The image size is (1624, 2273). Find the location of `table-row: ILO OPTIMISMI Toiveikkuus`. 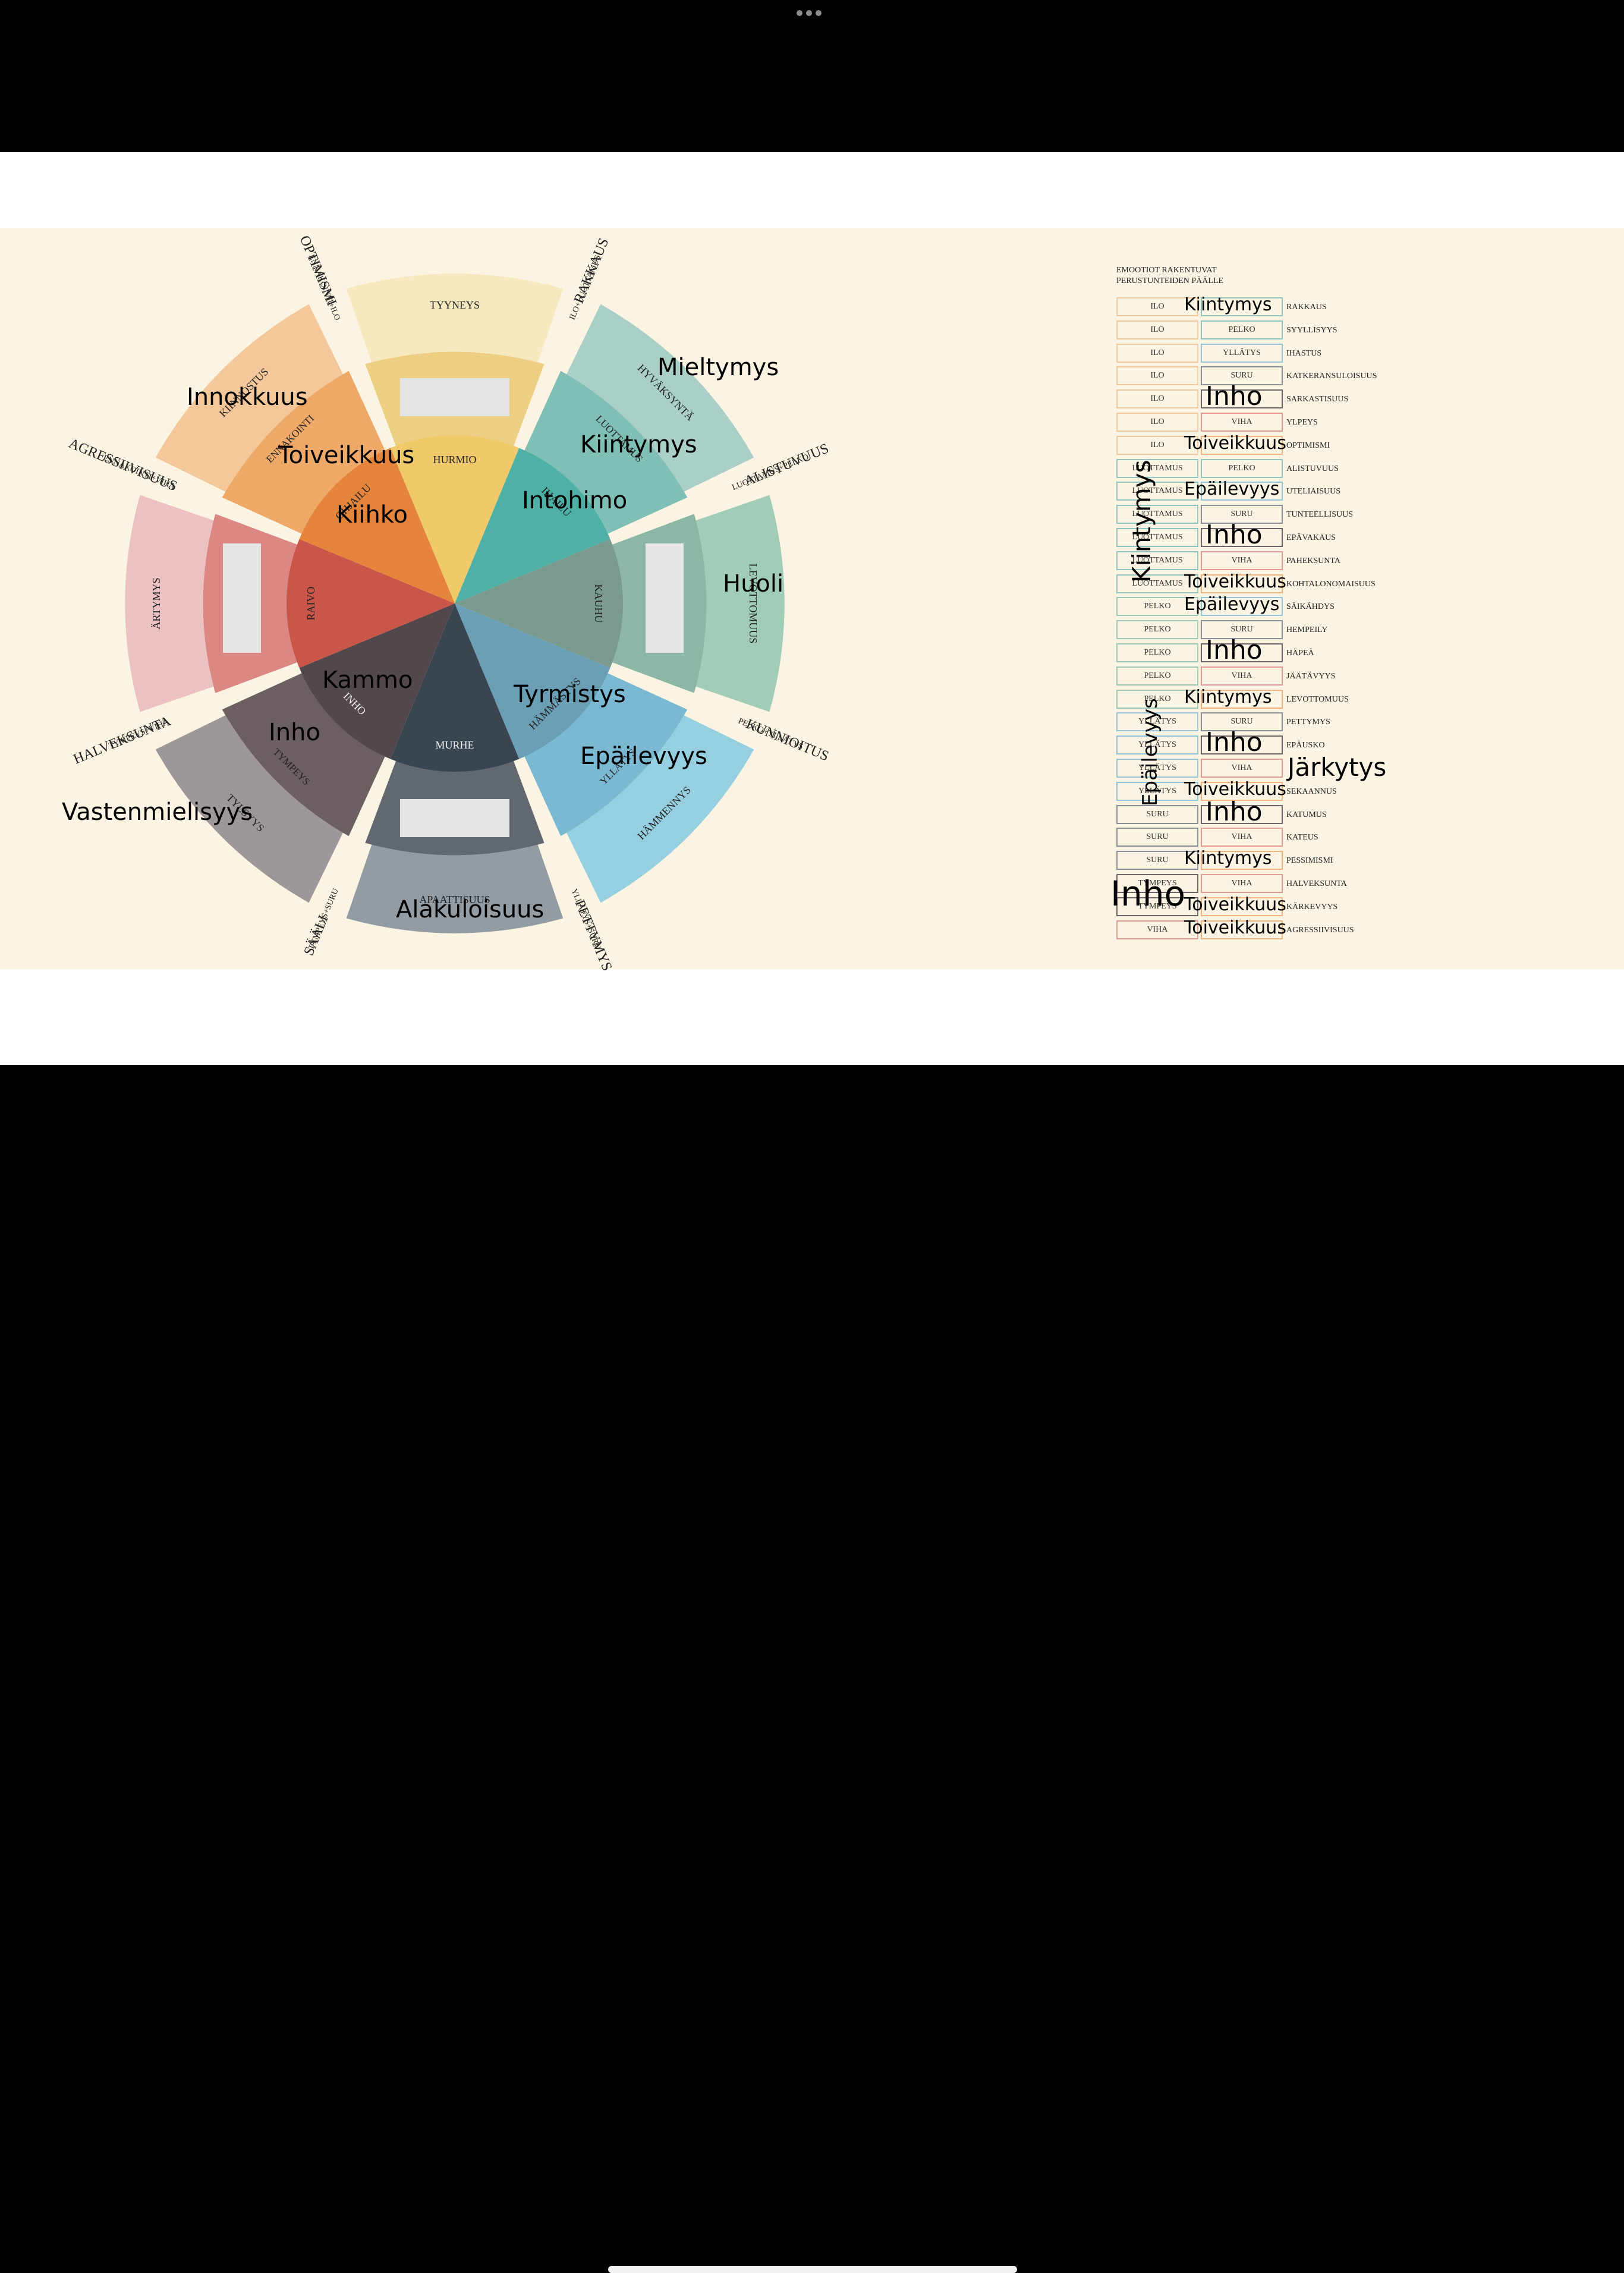

table-row: ILO OPTIMISMI Toiveikkuus is located at coordinates (1294, 445).